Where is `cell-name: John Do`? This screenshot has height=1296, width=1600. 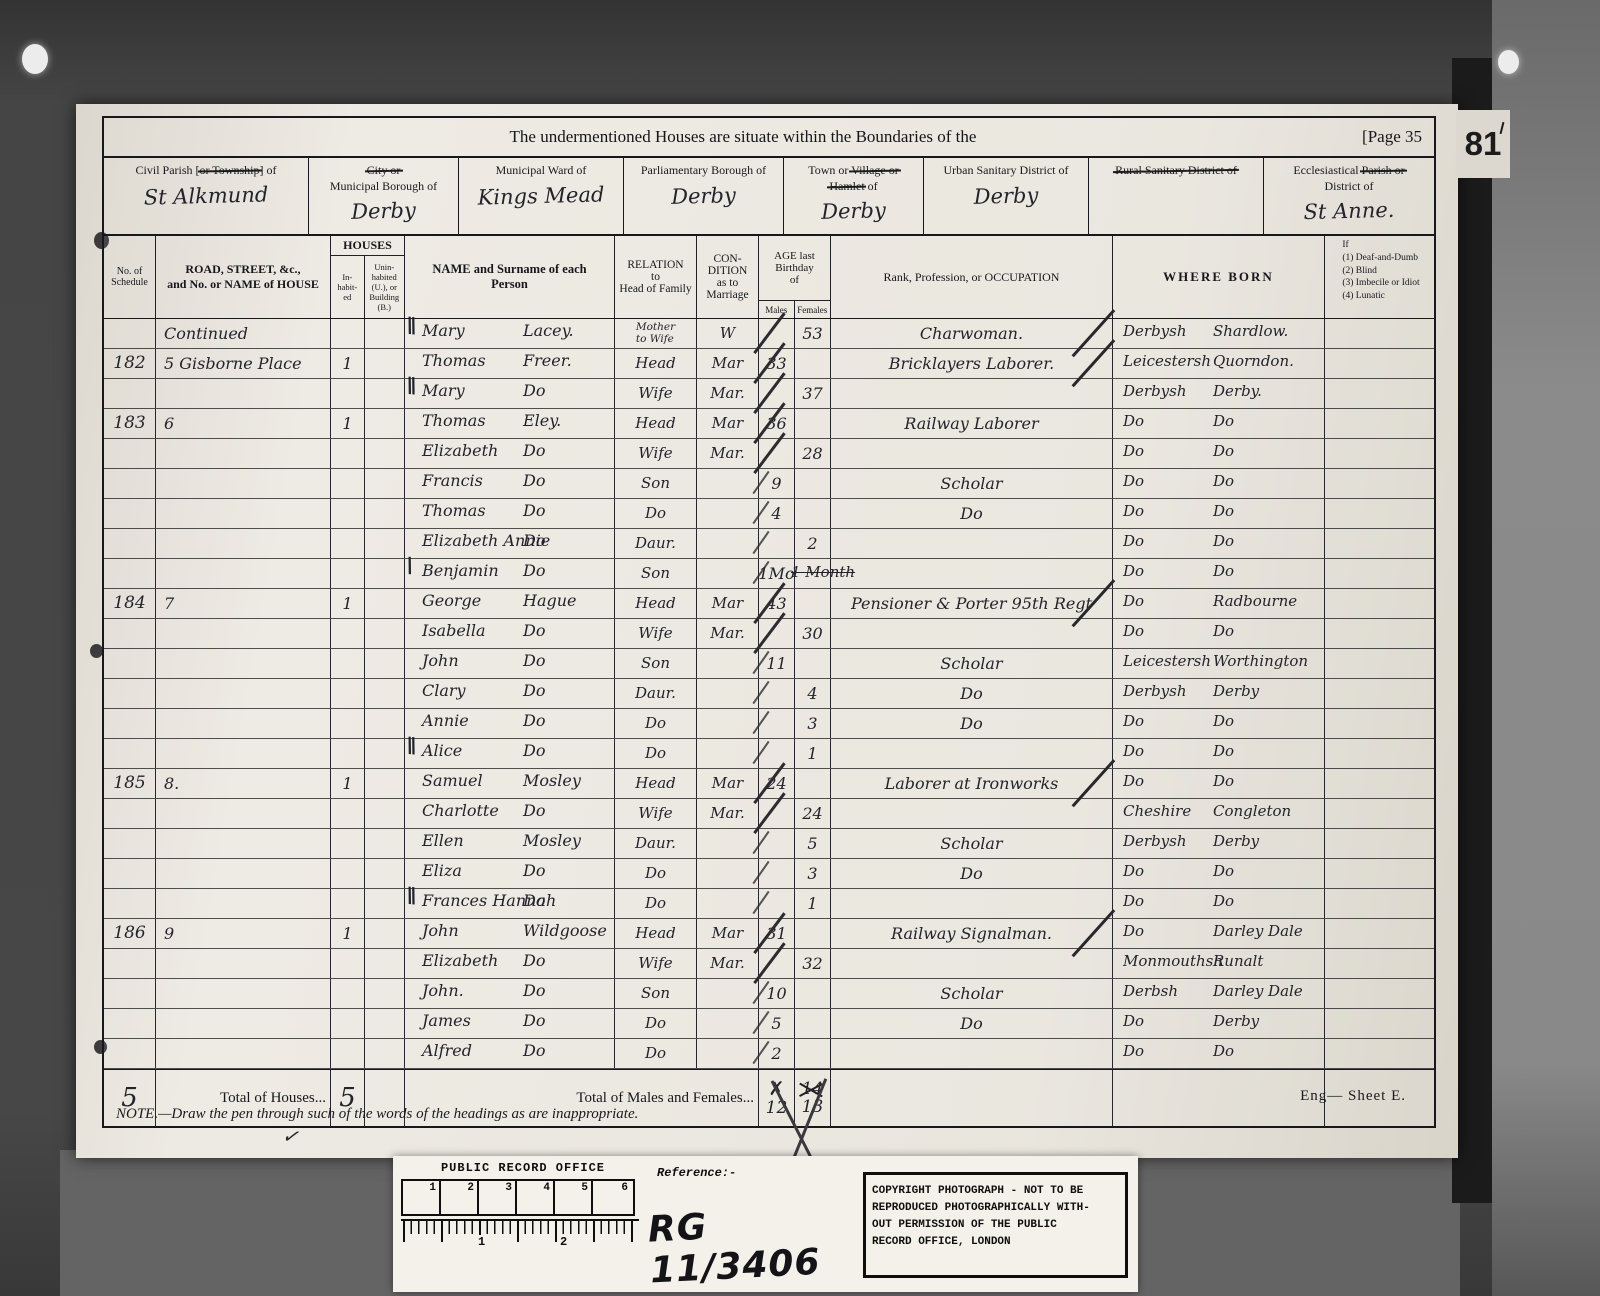
cell-name: John Do is located at coordinates (510, 663).